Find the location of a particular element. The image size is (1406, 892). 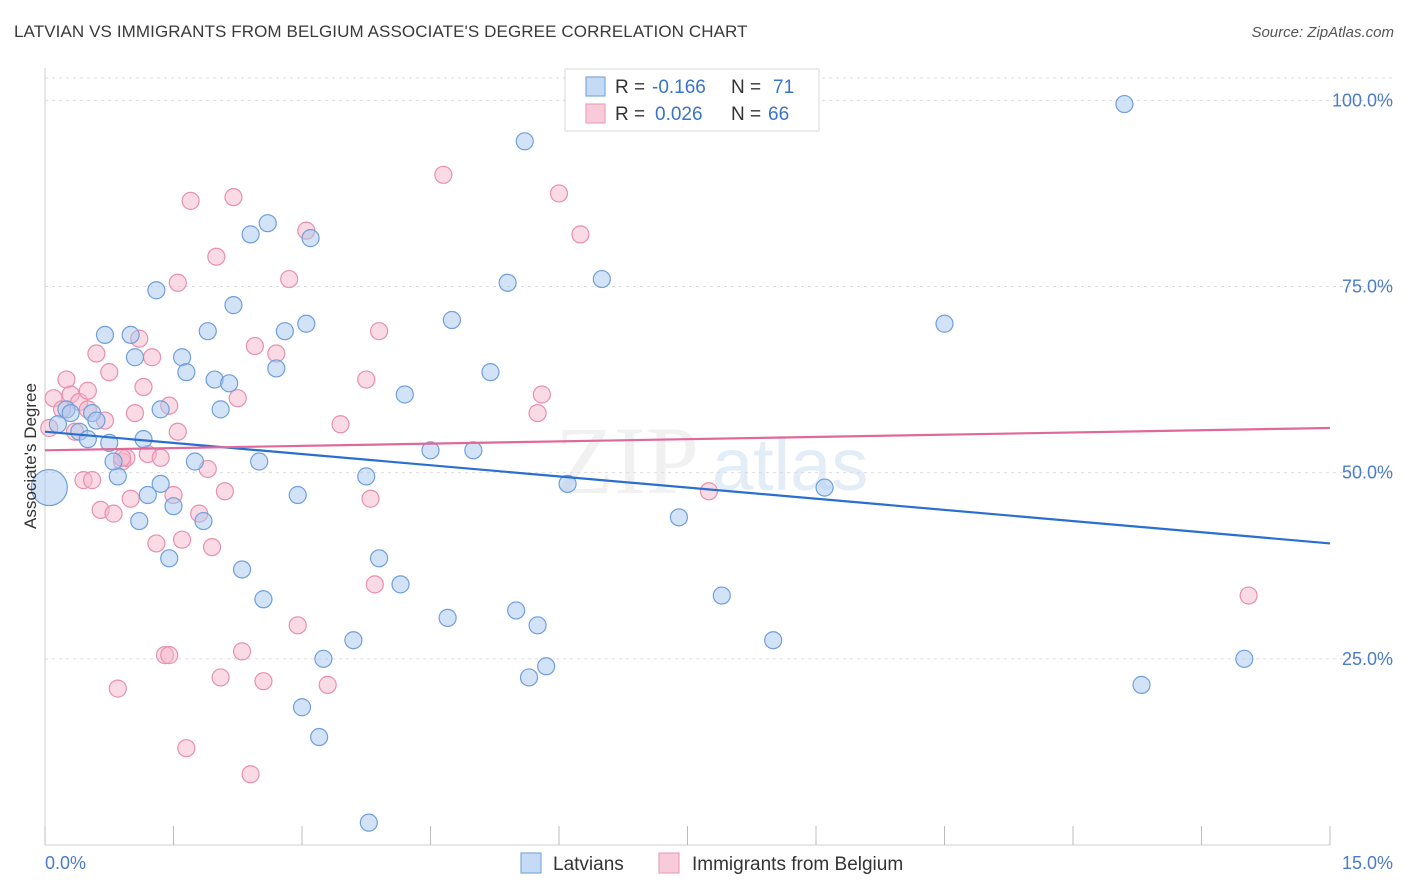

latvians-trend-line is located at coordinates (687, 487).